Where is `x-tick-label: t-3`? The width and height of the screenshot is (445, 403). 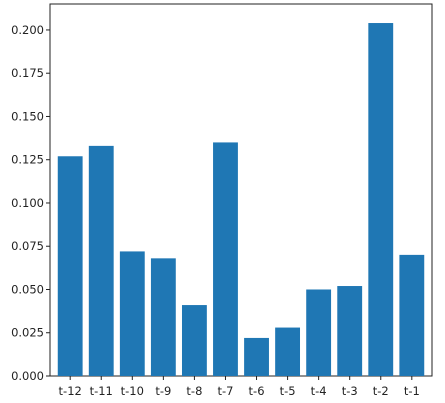
x-tick-label: t-3 is located at coordinates (350, 391).